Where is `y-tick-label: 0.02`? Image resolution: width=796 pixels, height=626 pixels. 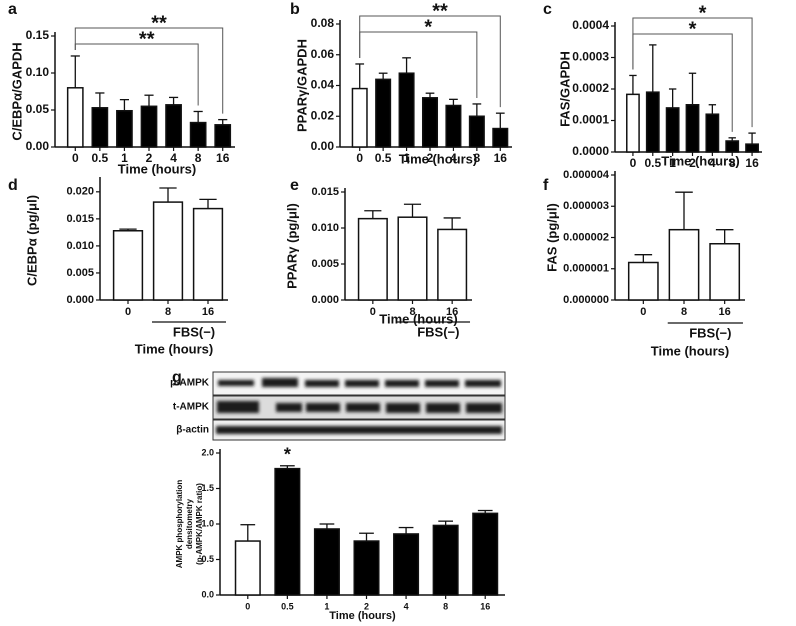 y-tick-label: 0.02 is located at coordinates (323, 115).